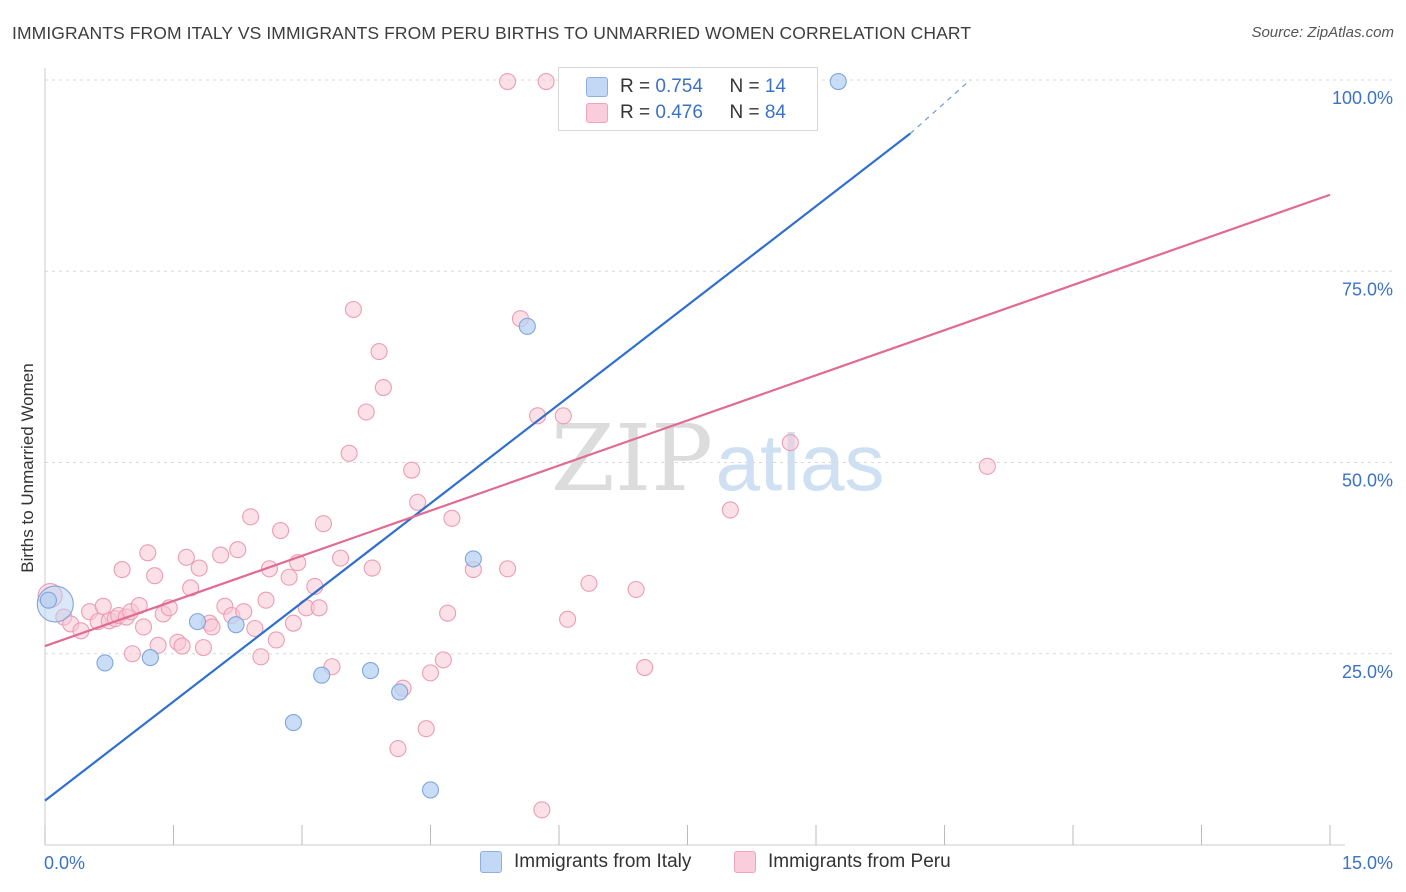  Describe the element at coordinates (679, 112) in the screenshot. I see `legend-peru-r-value: 0.476` at that location.